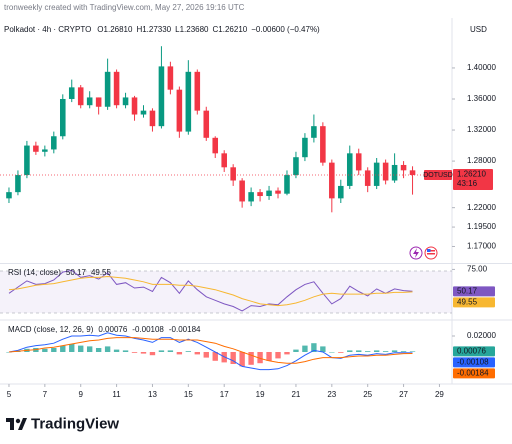 The width and height of the screenshot is (512, 444). Describe the element at coordinates (192, 29) in the screenshot. I see `ohlc-label: L1.23680` at that location.